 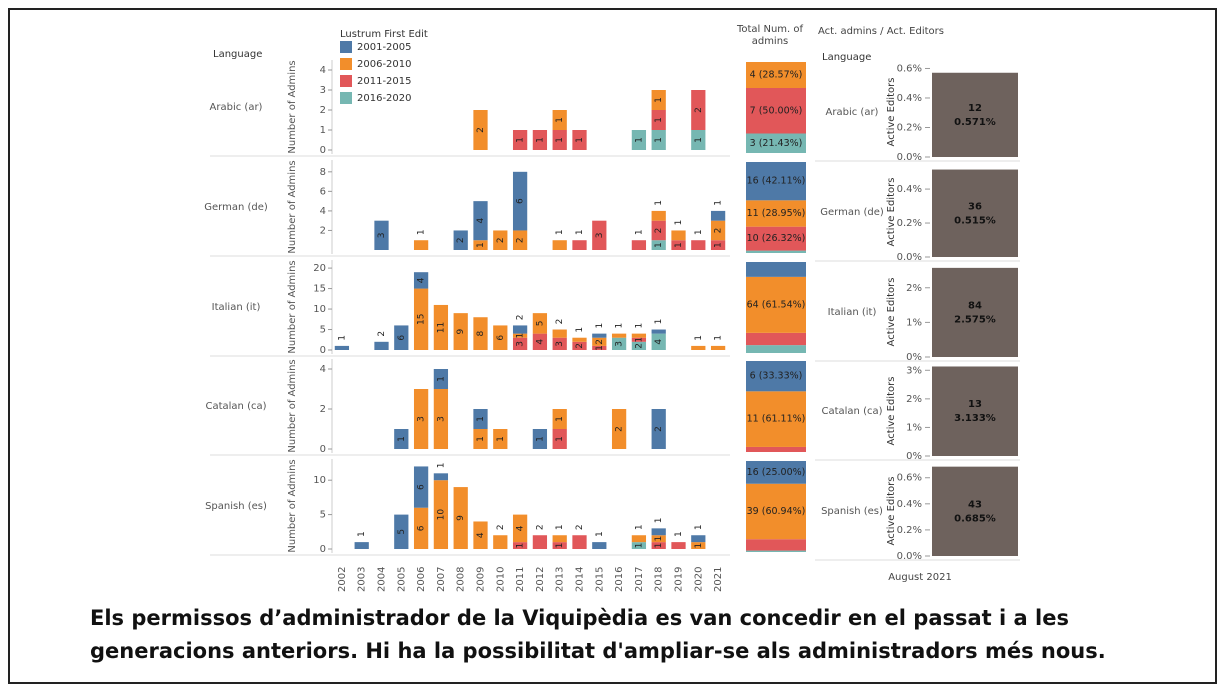 I want to click on y-tick-label: 4, so click(x=323, y=211).